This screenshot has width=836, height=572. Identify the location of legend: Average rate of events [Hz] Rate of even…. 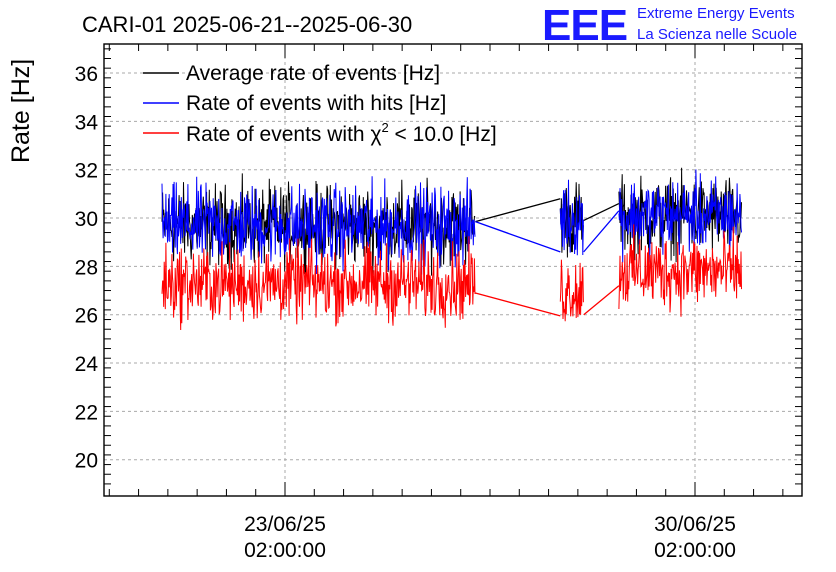
(320, 104).